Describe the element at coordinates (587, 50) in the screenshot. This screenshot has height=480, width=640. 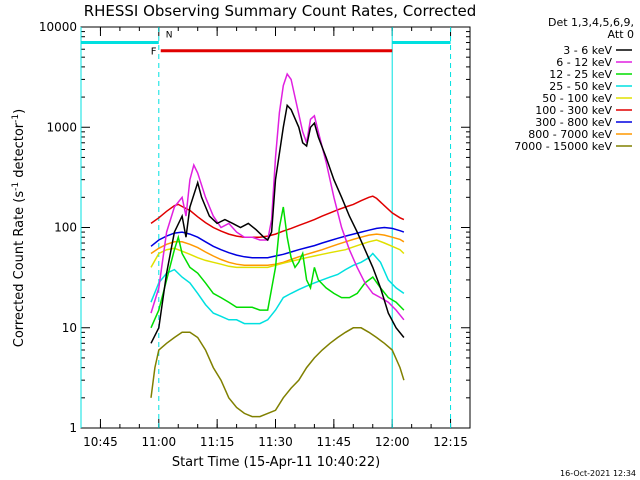
I see `legend-label: 3 - 6 keV` at that location.